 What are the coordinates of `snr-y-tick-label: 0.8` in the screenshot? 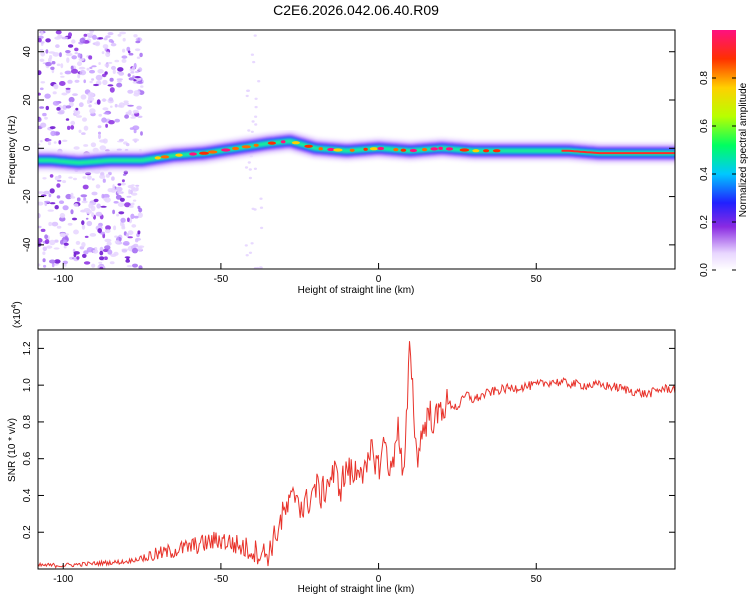 It's located at (27, 422).